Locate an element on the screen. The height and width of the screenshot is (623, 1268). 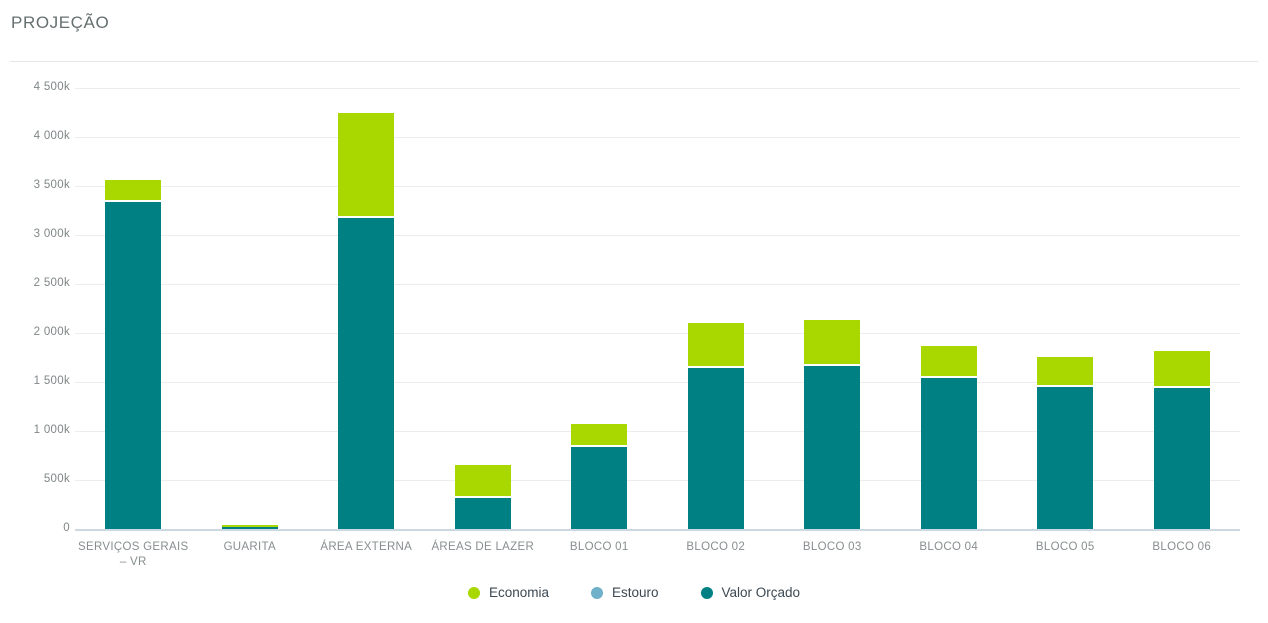
x-axis-category-label: BLOCO 06 is located at coordinates (1182, 547).